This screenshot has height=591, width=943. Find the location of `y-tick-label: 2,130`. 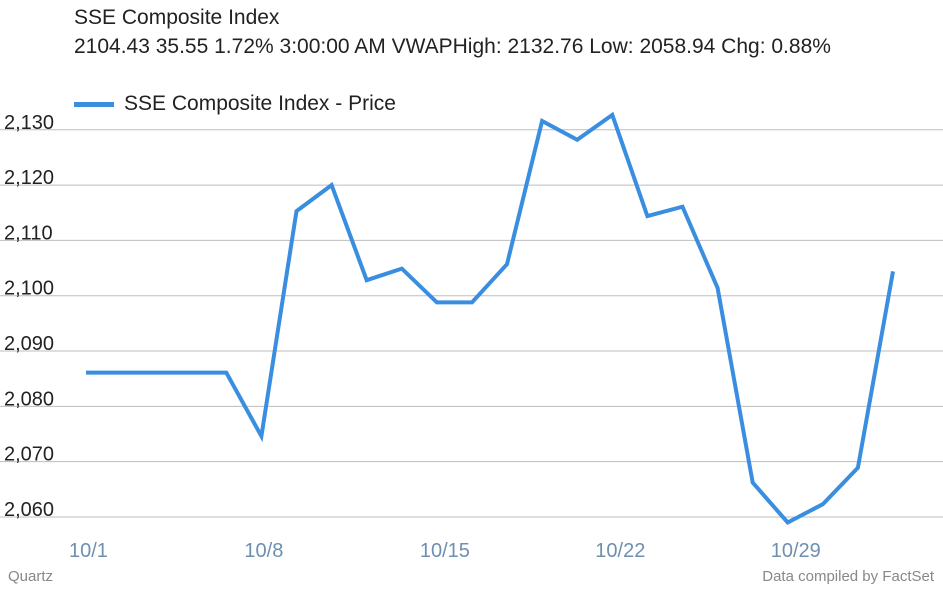

y-tick-label: 2,130 is located at coordinates (29, 123).